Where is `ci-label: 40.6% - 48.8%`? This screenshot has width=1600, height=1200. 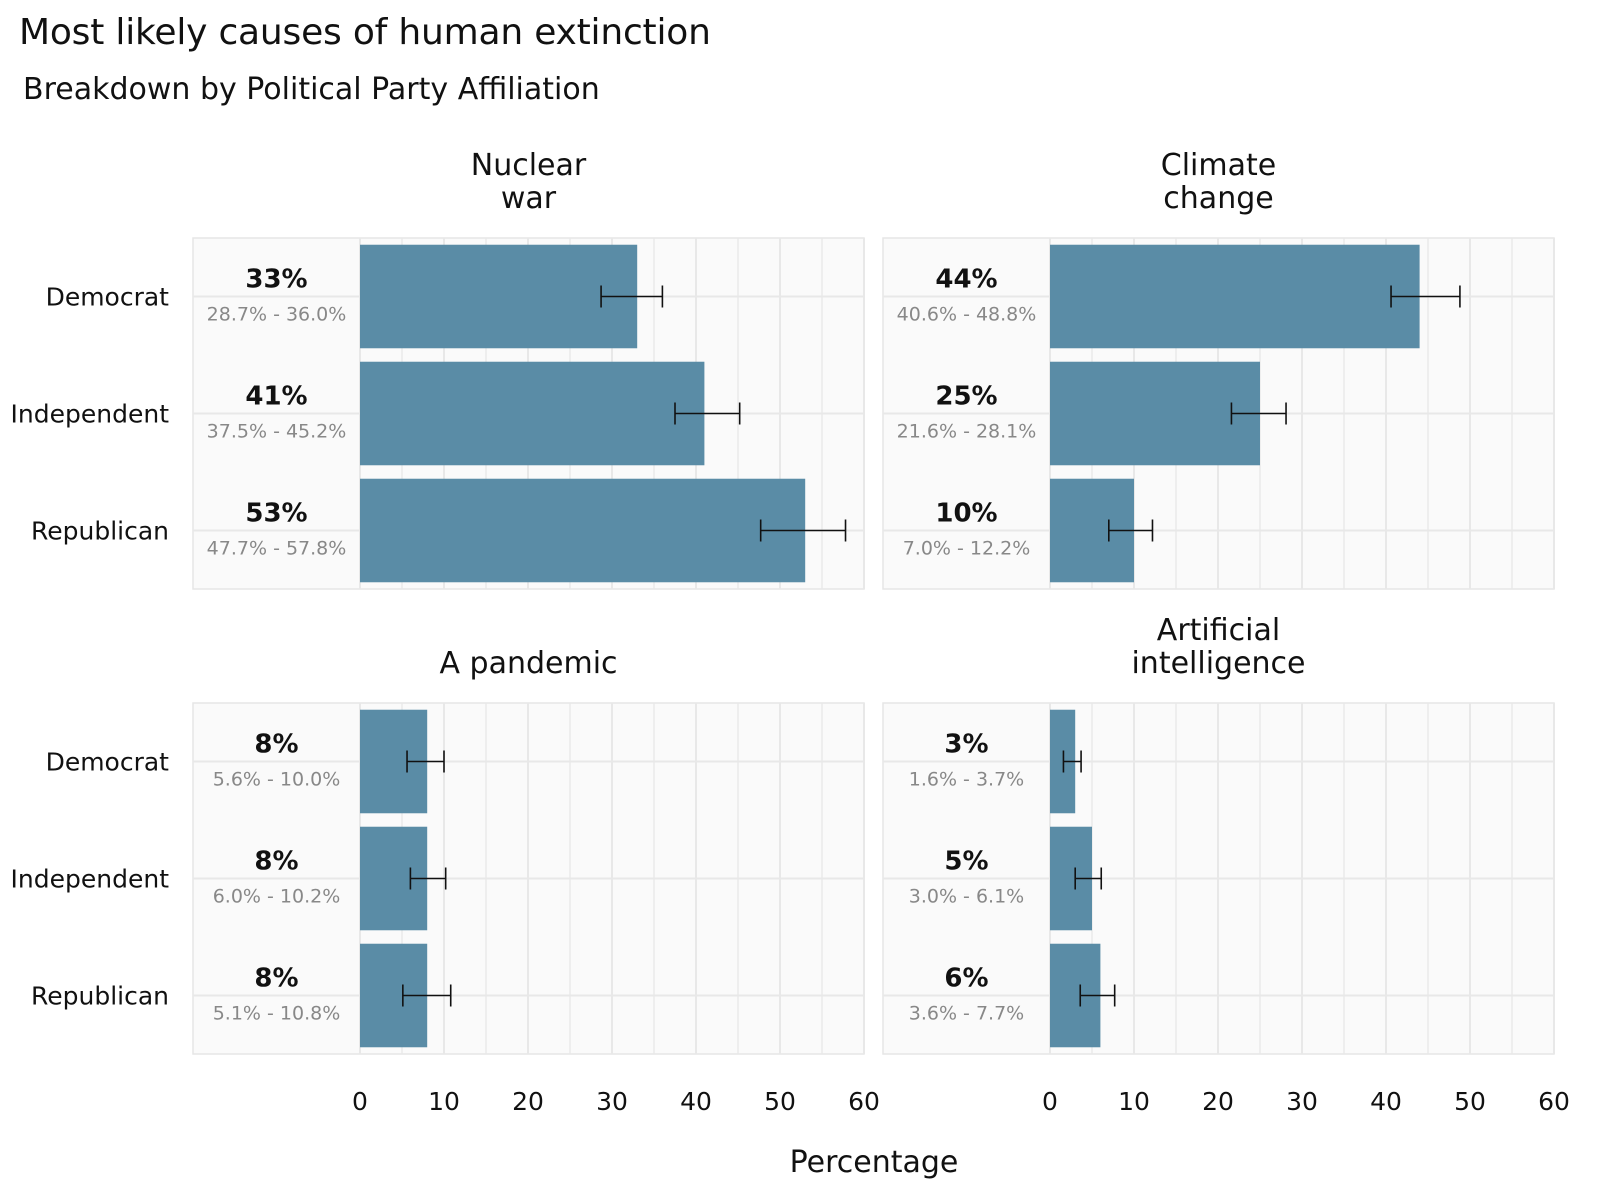
ci-label: 40.6% - 48.8% is located at coordinates (967, 315).